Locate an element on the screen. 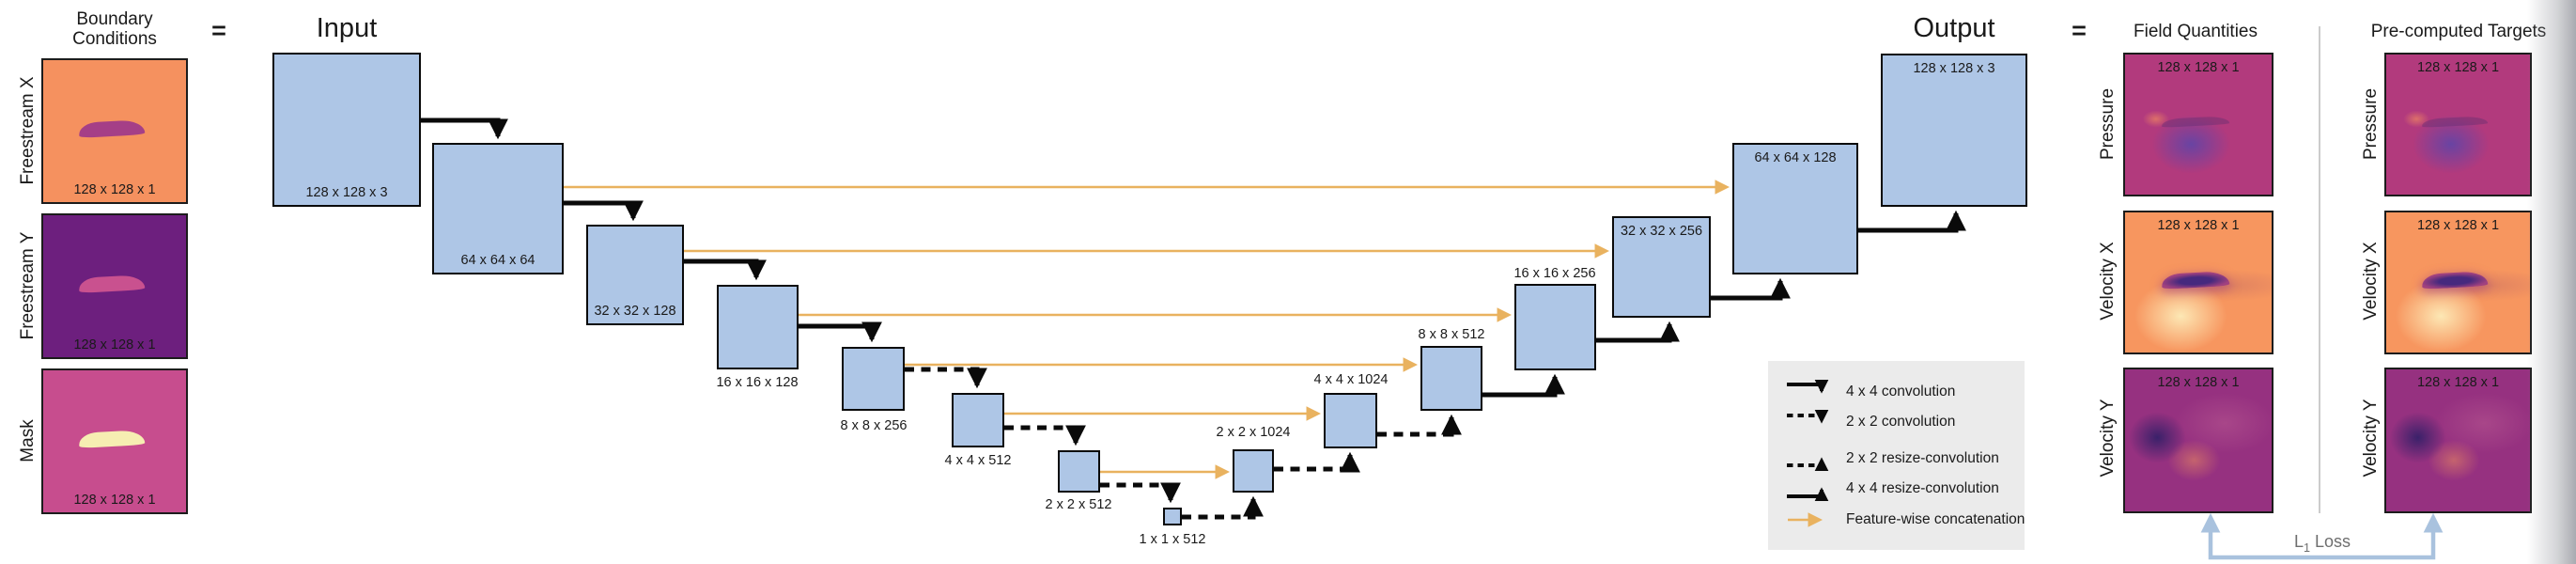  row-label-pressure-field: Pressure is located at coordinates (2108, 124).